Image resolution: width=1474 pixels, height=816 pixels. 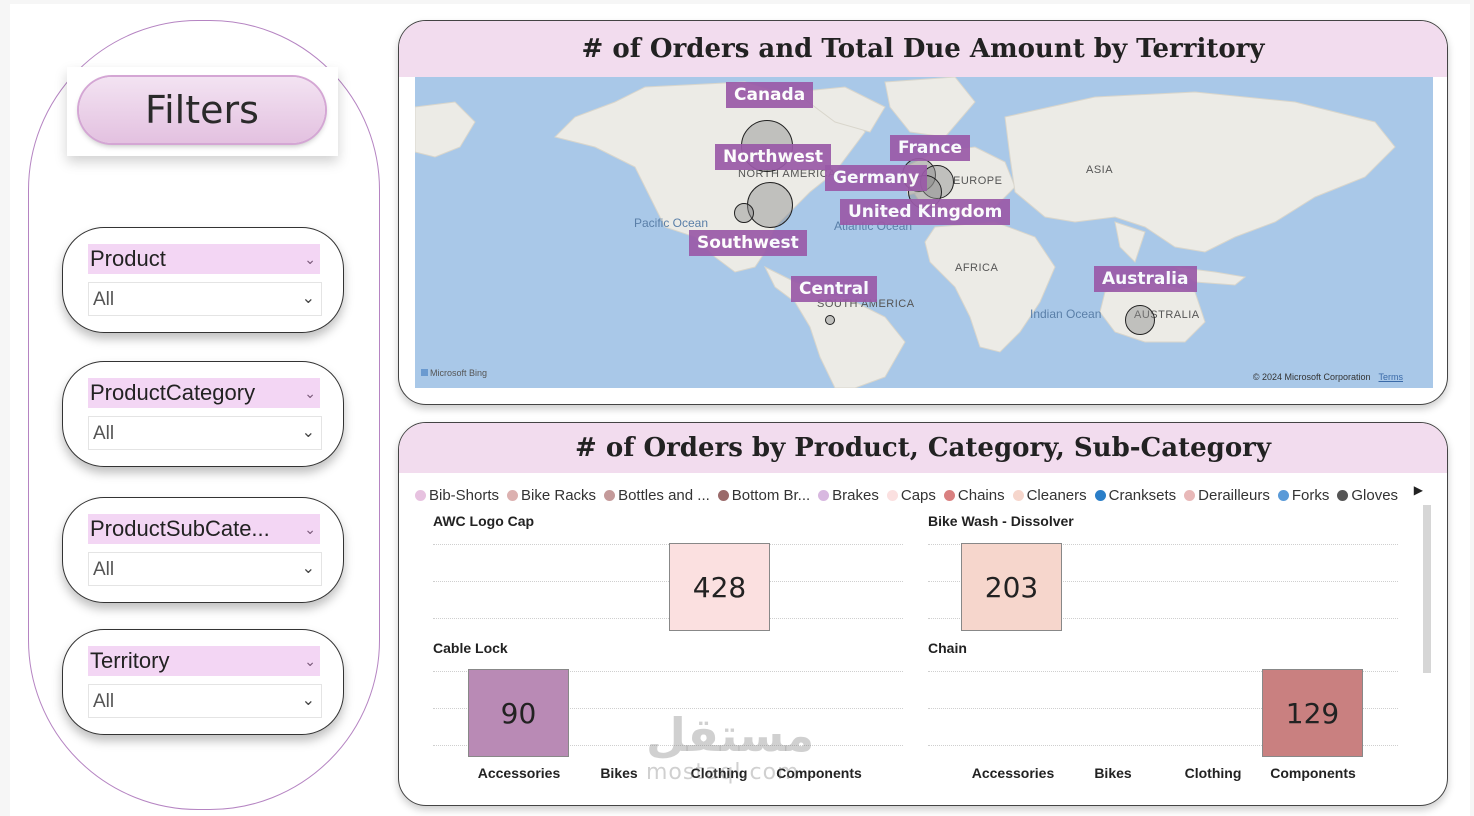 I want to click on panel-chain: Chain 129, so click(x=1168, y=703).